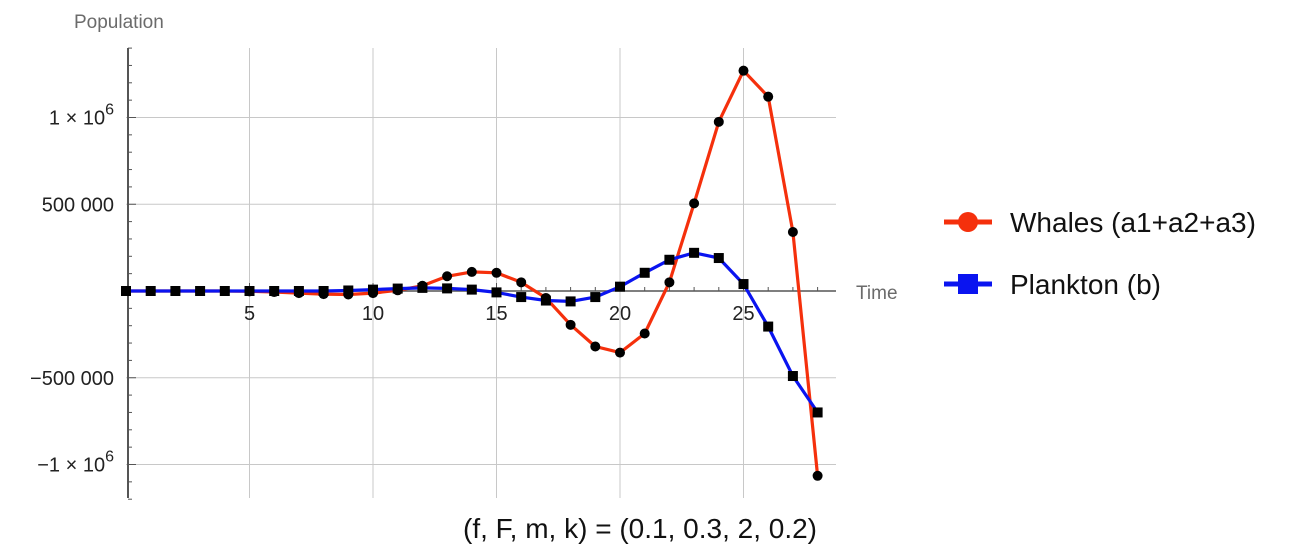 This screenshot has height=554, width=1312. I want to click on x-tick-label: 10, so click(373, 314).